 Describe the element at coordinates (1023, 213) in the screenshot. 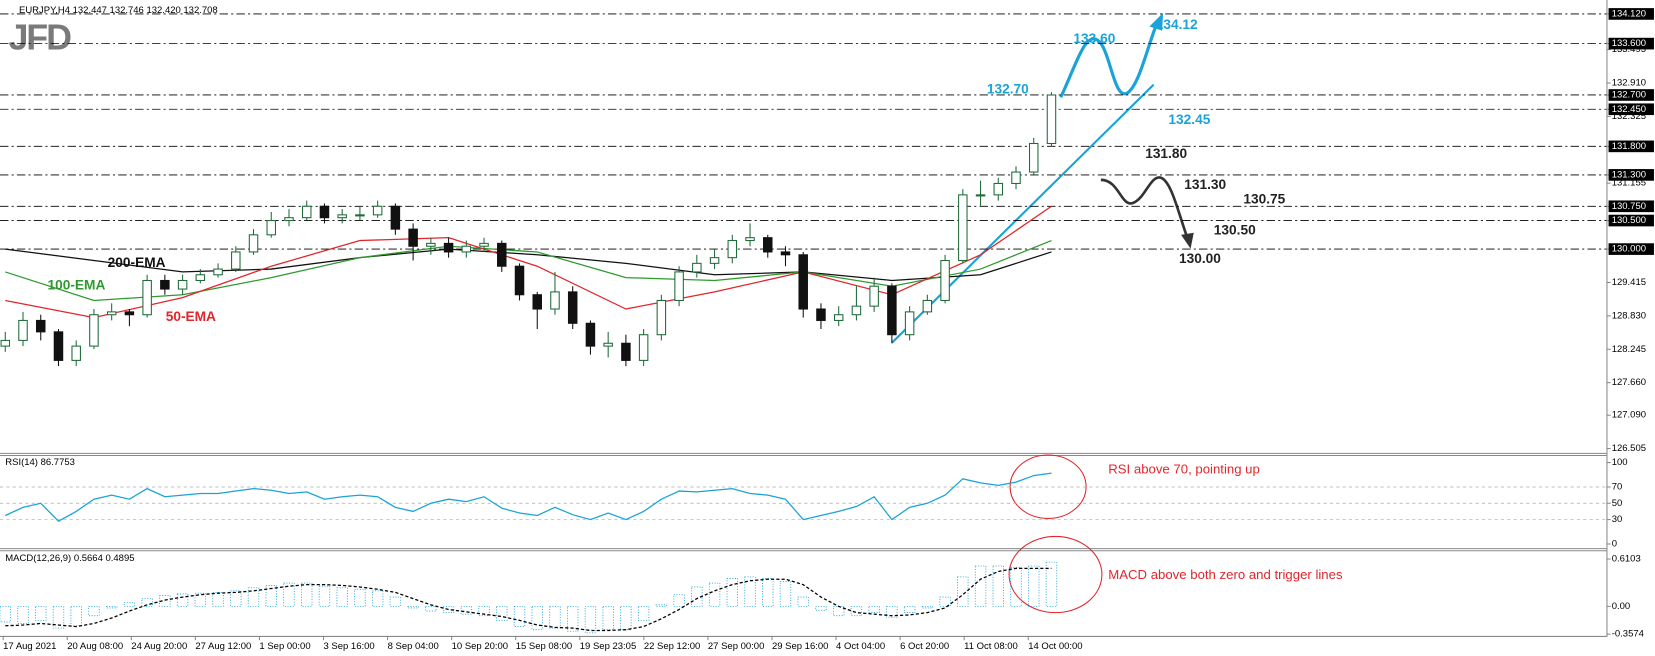

I see `trend-line` at that location.